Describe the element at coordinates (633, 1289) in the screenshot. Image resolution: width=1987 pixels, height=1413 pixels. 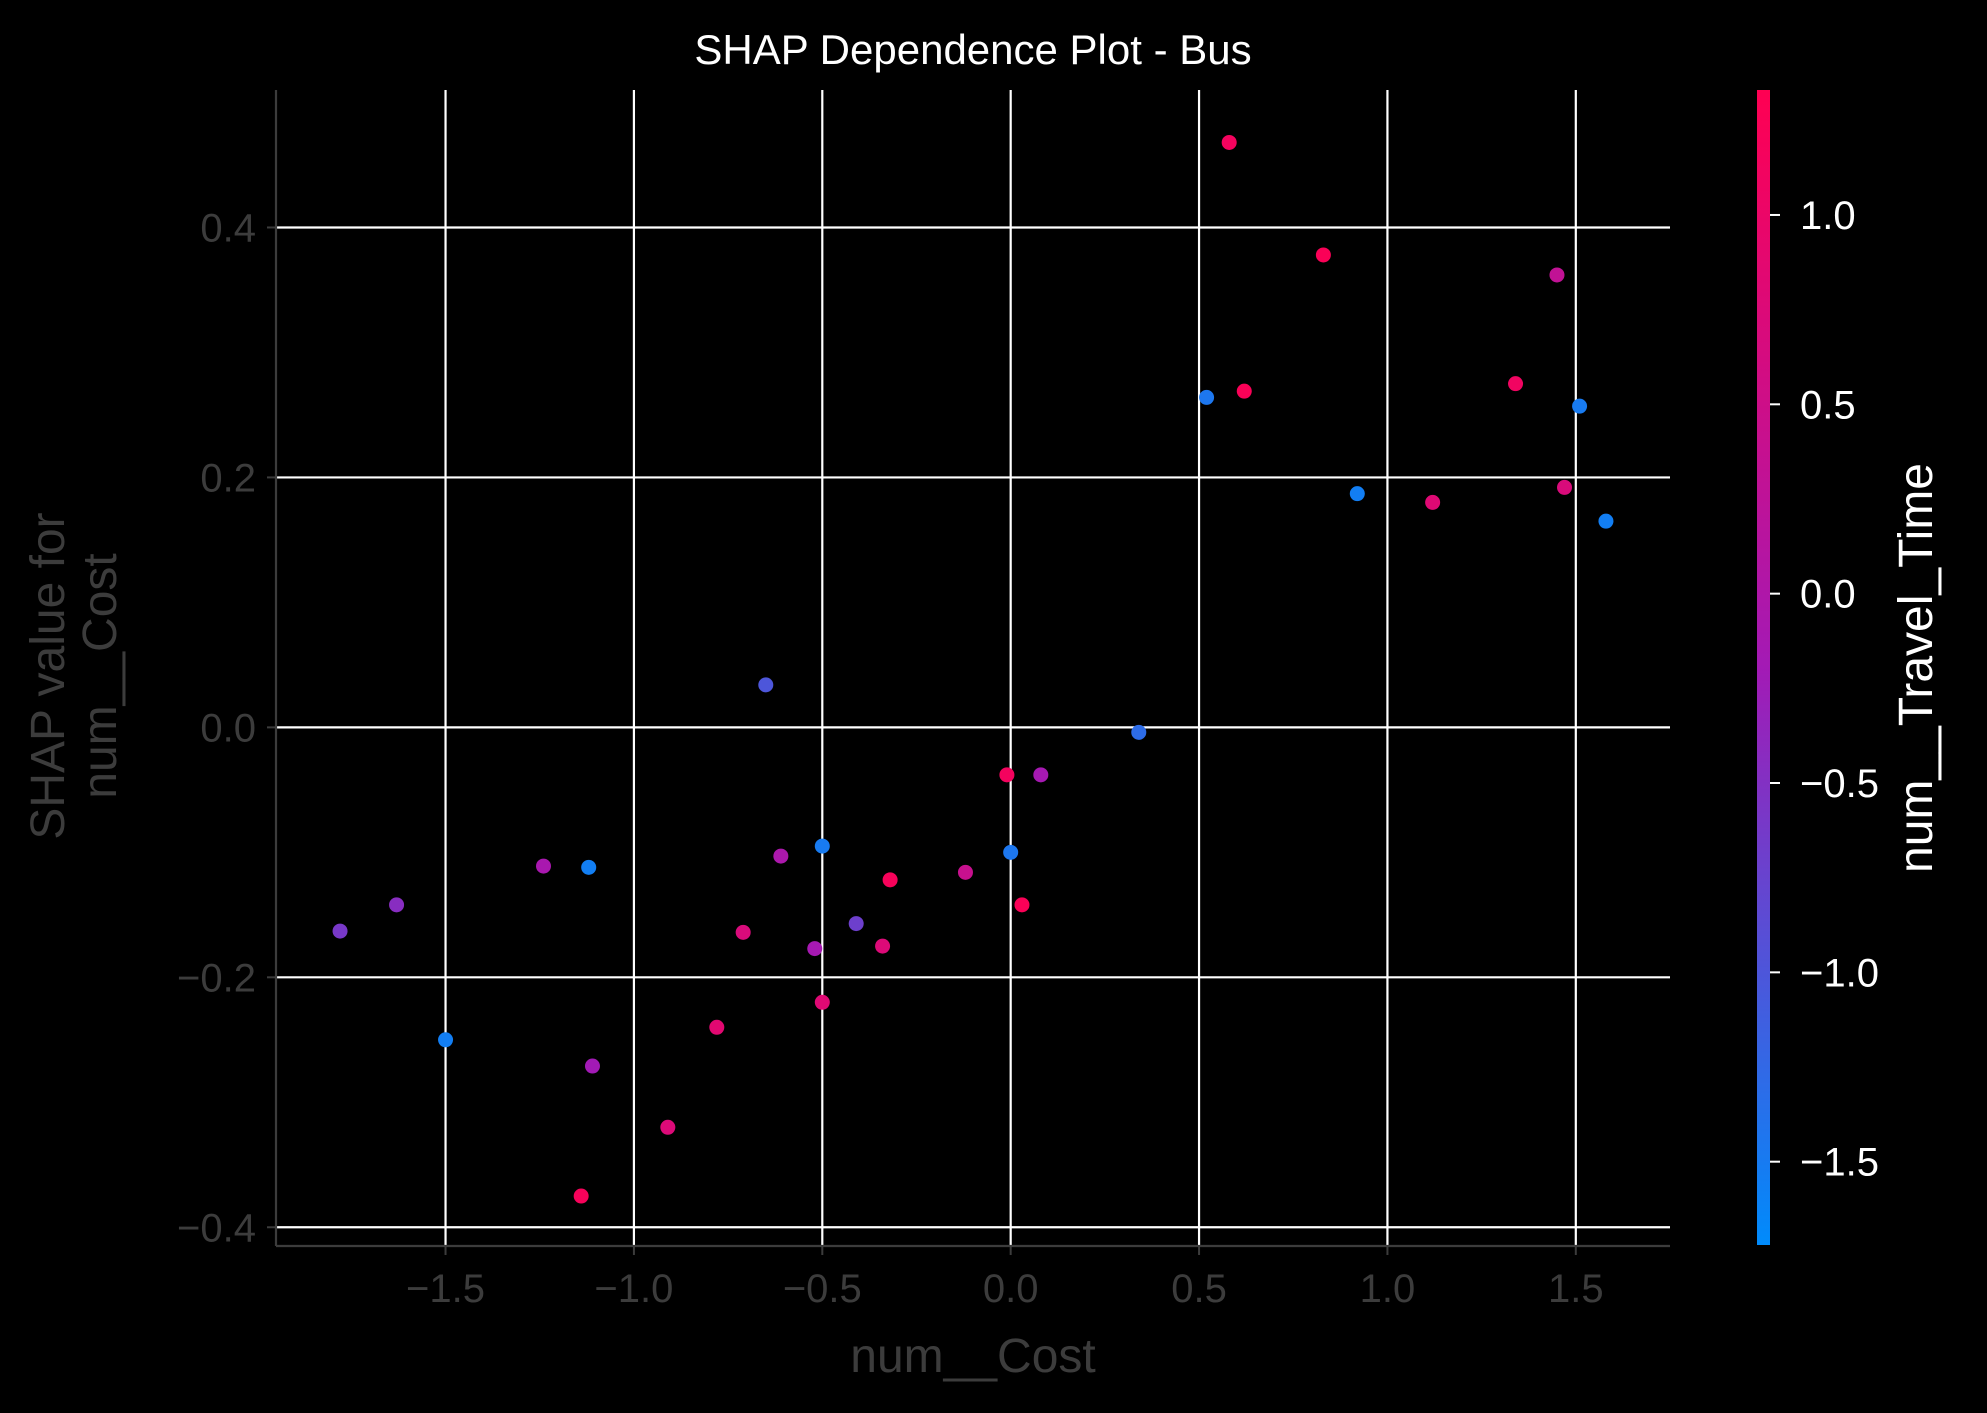
I see `x-tick-label-1: −1.0` at that location.